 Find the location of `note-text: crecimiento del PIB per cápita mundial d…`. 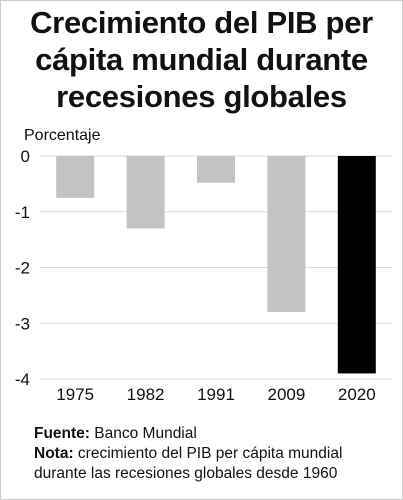

note-text: crecimiento del PIB per cápita mundial d… is located at coordinates (188, 463).